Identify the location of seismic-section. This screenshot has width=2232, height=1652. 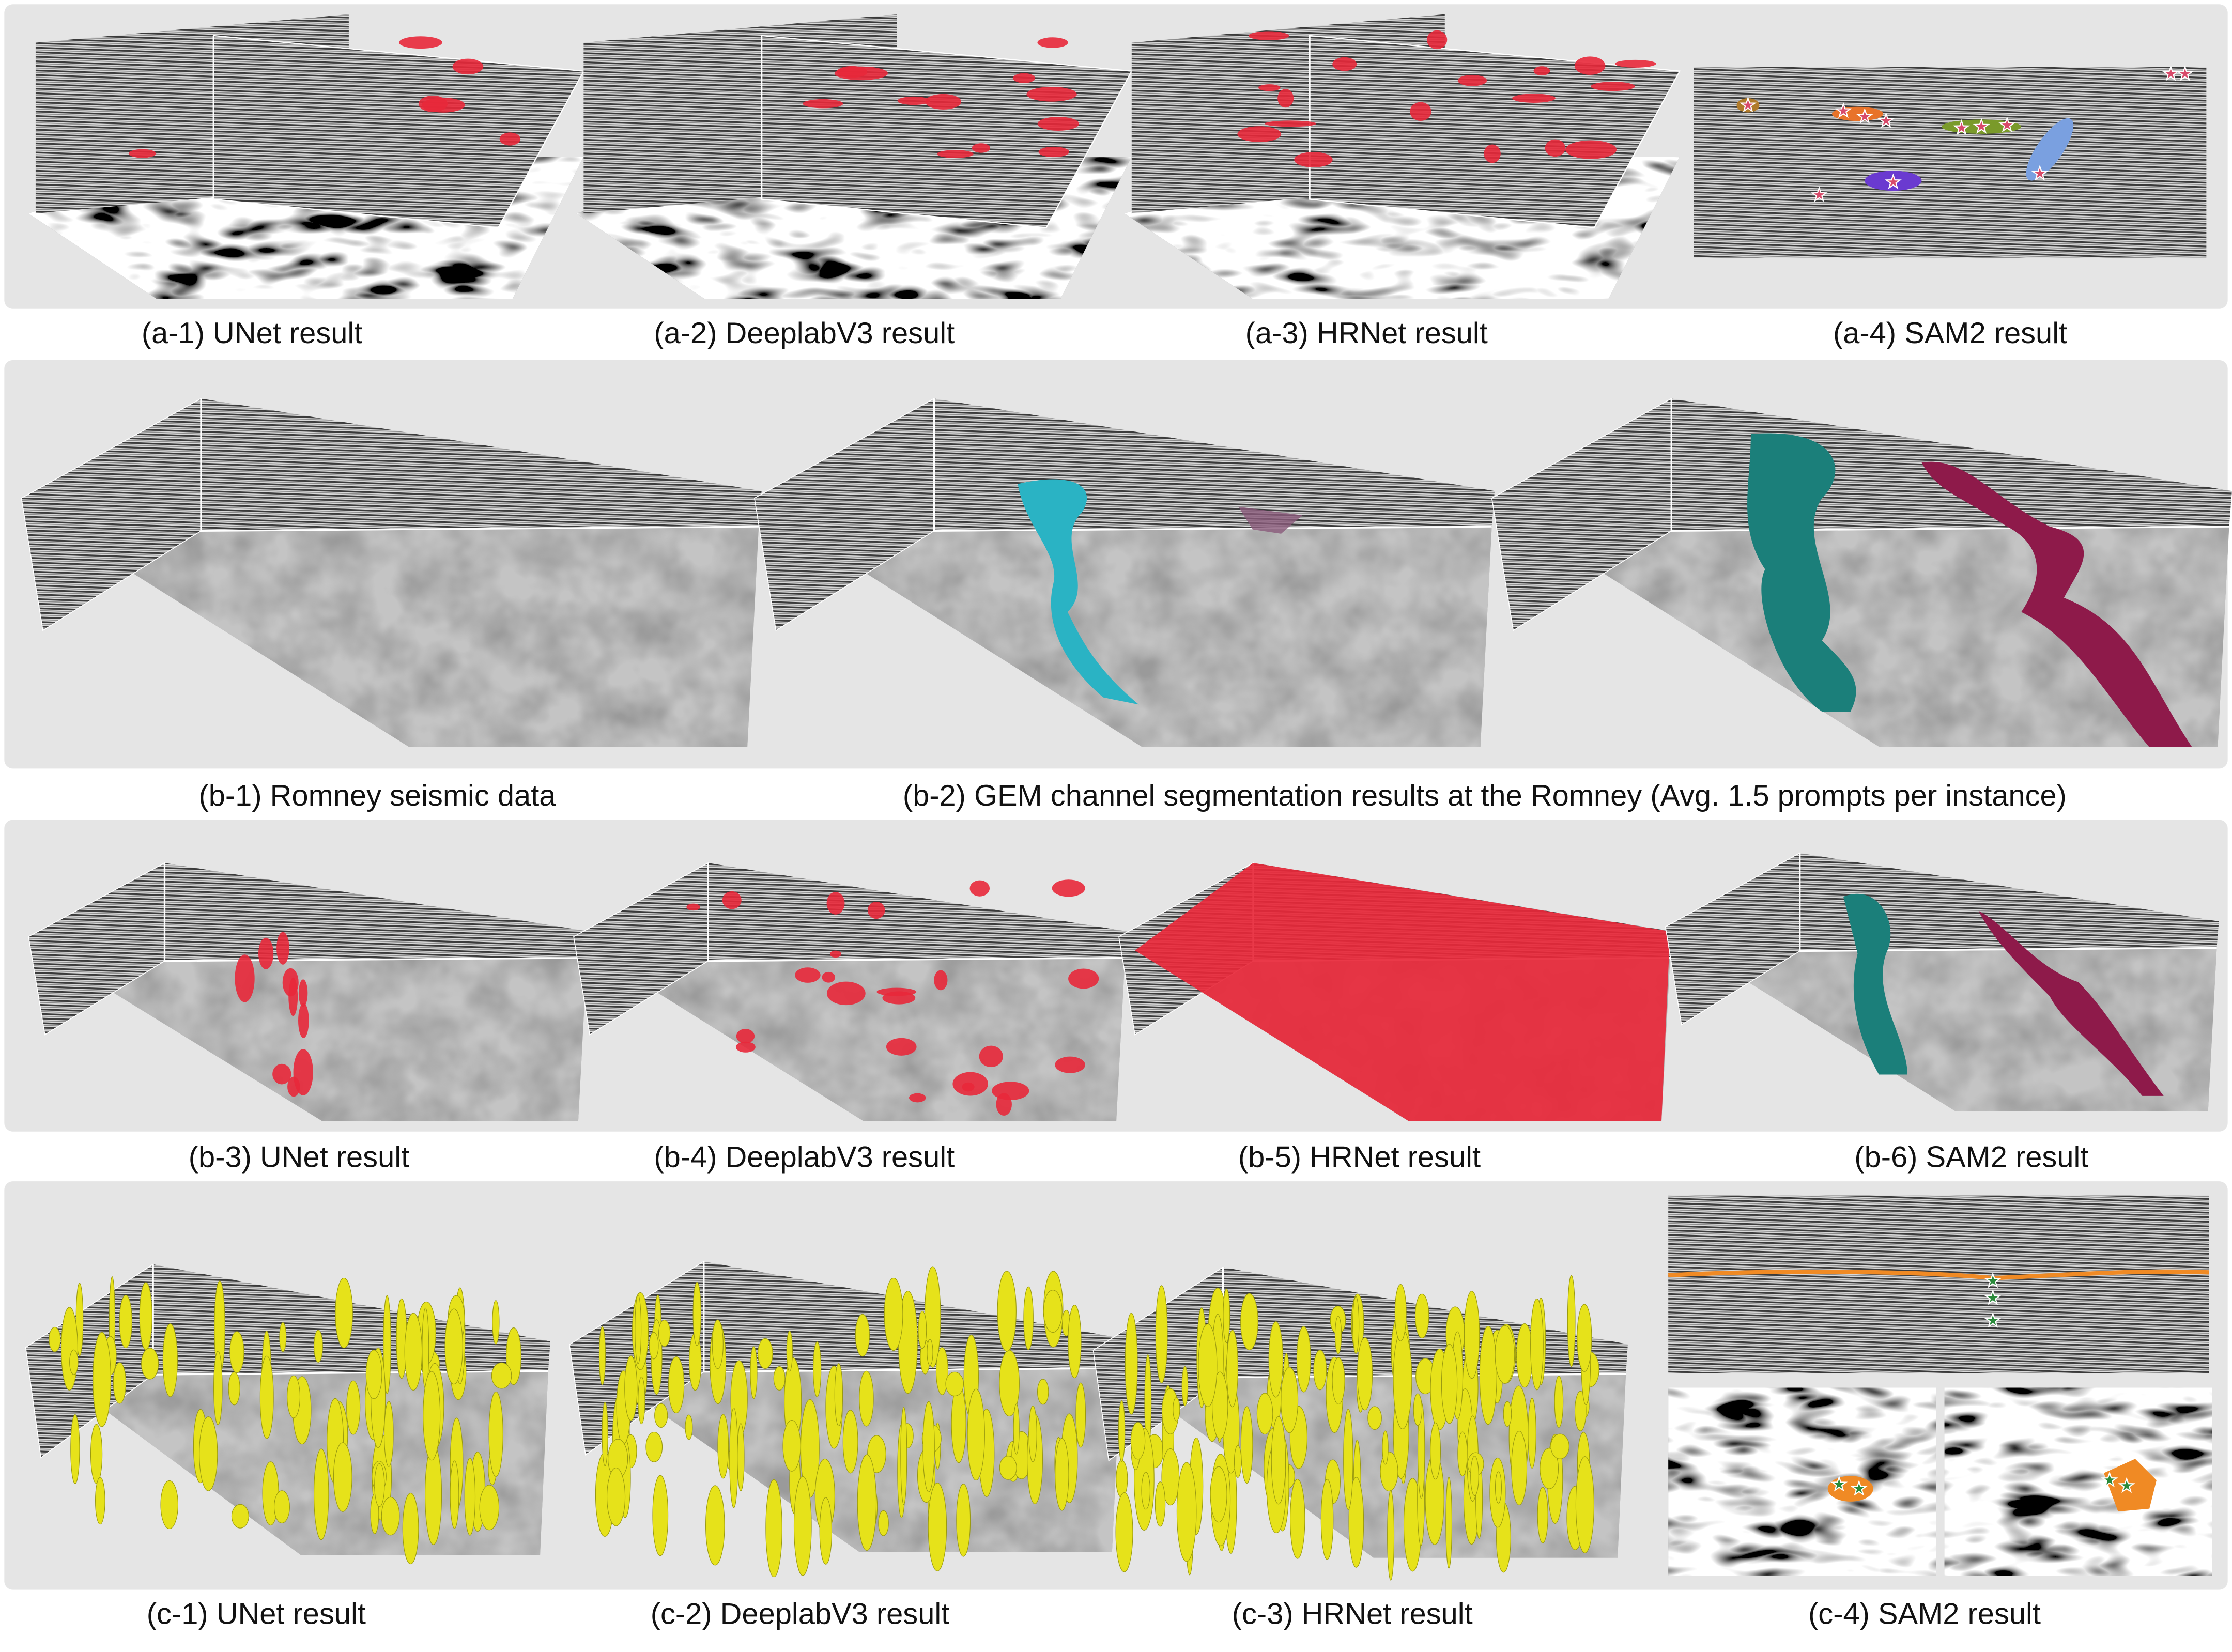
(1950, 163).